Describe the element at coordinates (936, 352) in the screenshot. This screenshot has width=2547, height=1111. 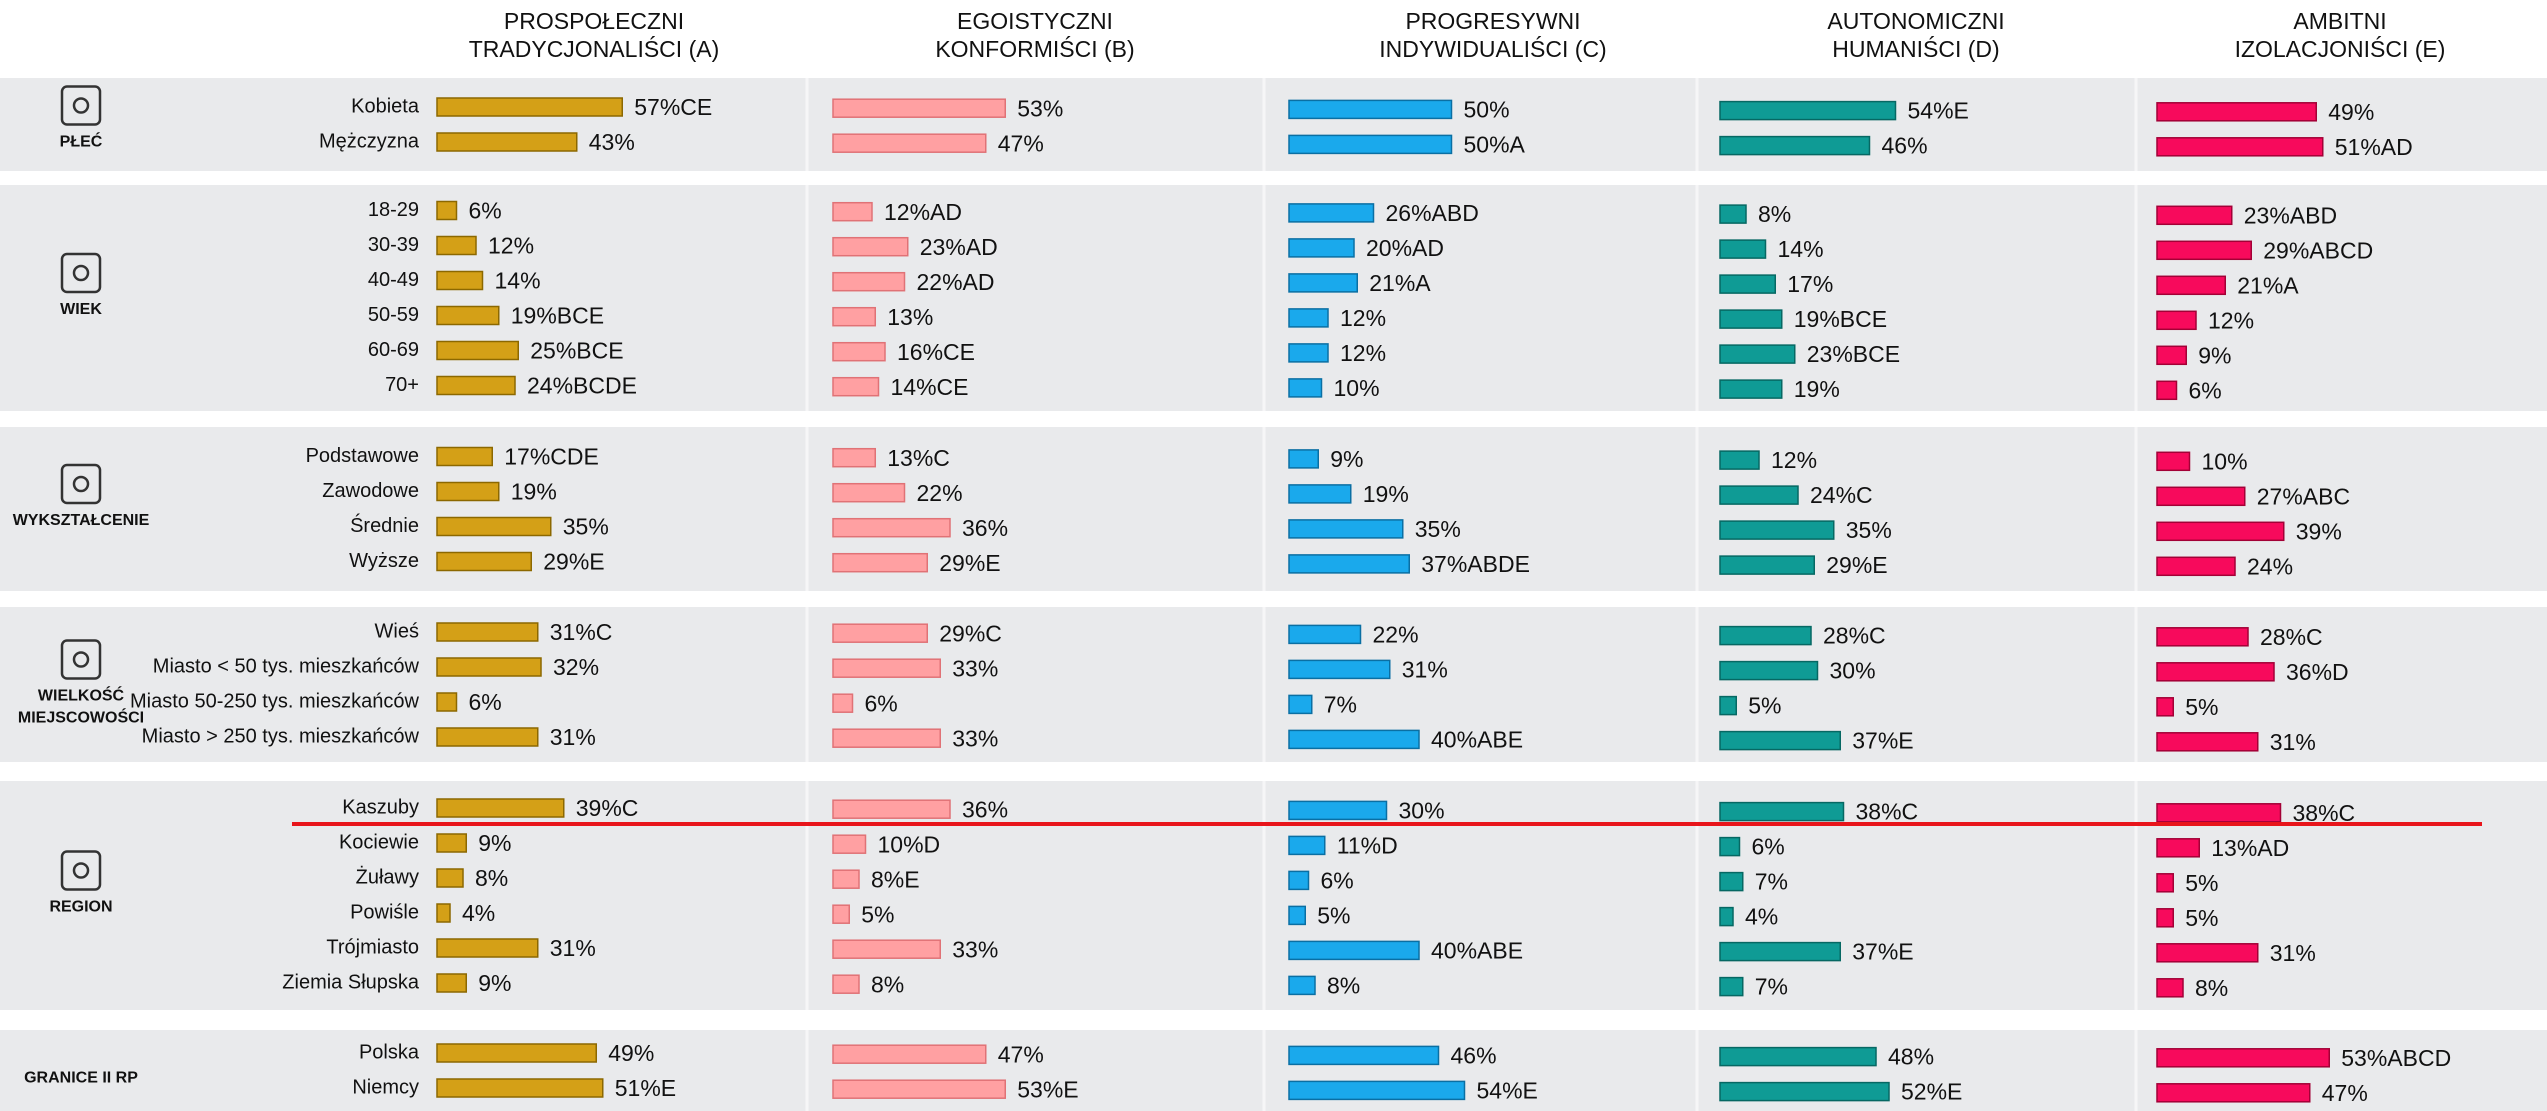
I see `value-label: 16%CE` at that location.